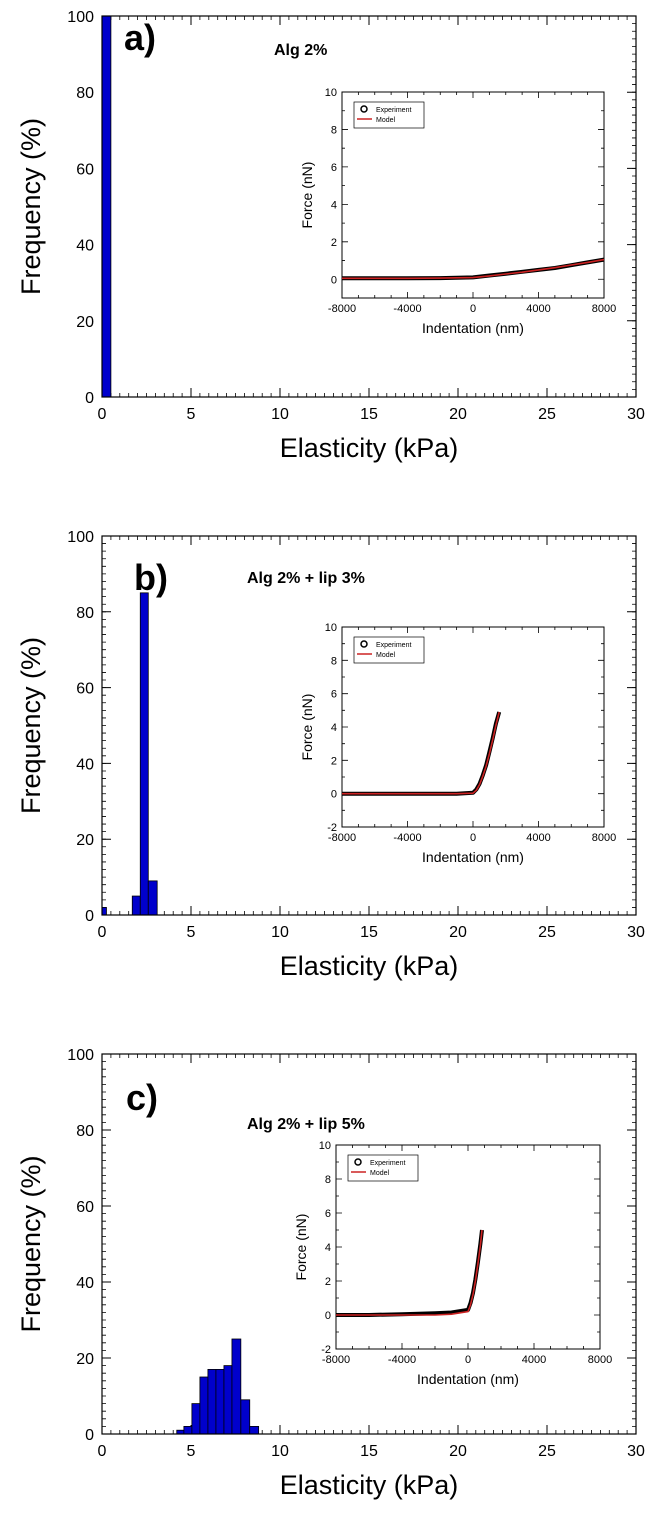 Image resolution: width=648 pixels, height=1513 pixels. Describe the element at coordinates (334, 130) in the screenshot. I see `inset-y-tick-label: 8` at that location.